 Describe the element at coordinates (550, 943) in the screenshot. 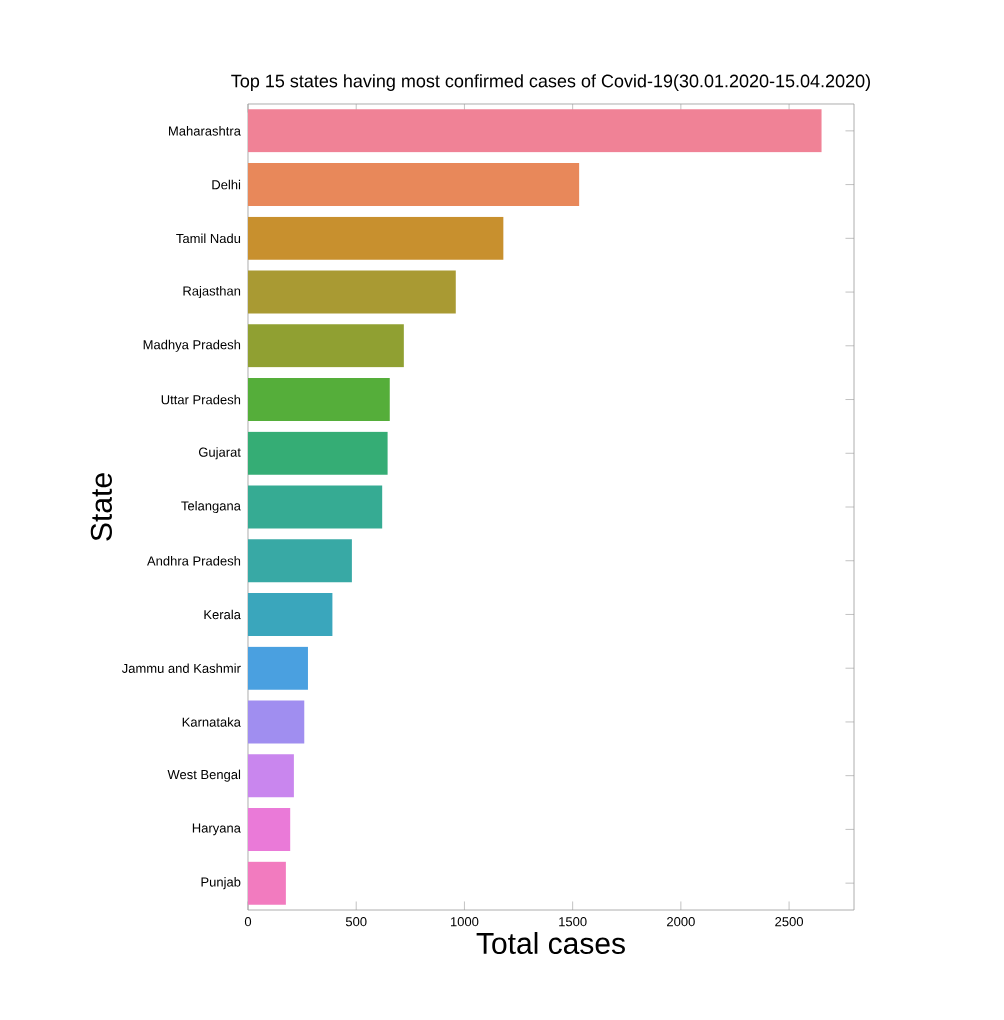

I see `x-axis-title: Total cases` at that location.